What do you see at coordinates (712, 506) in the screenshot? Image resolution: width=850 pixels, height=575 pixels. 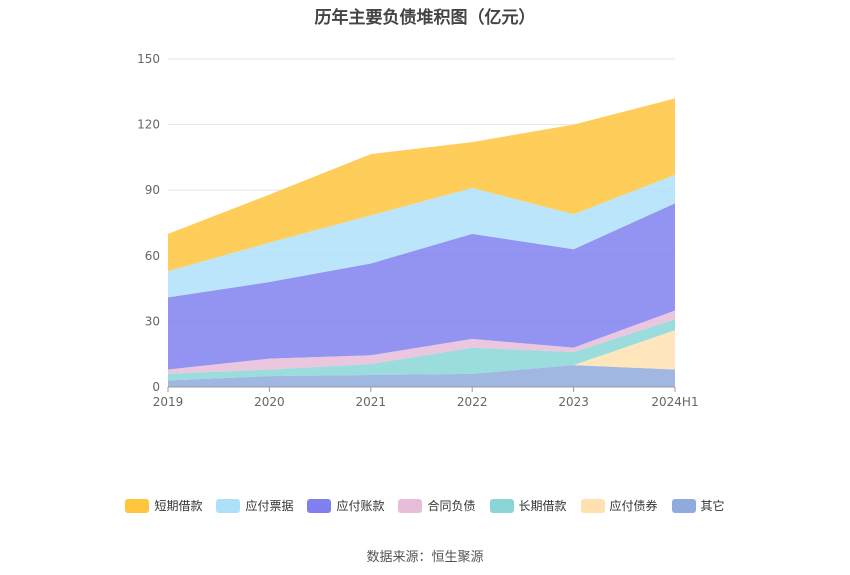 I see `legend-label: 其它` at bounding box center [712, 506].